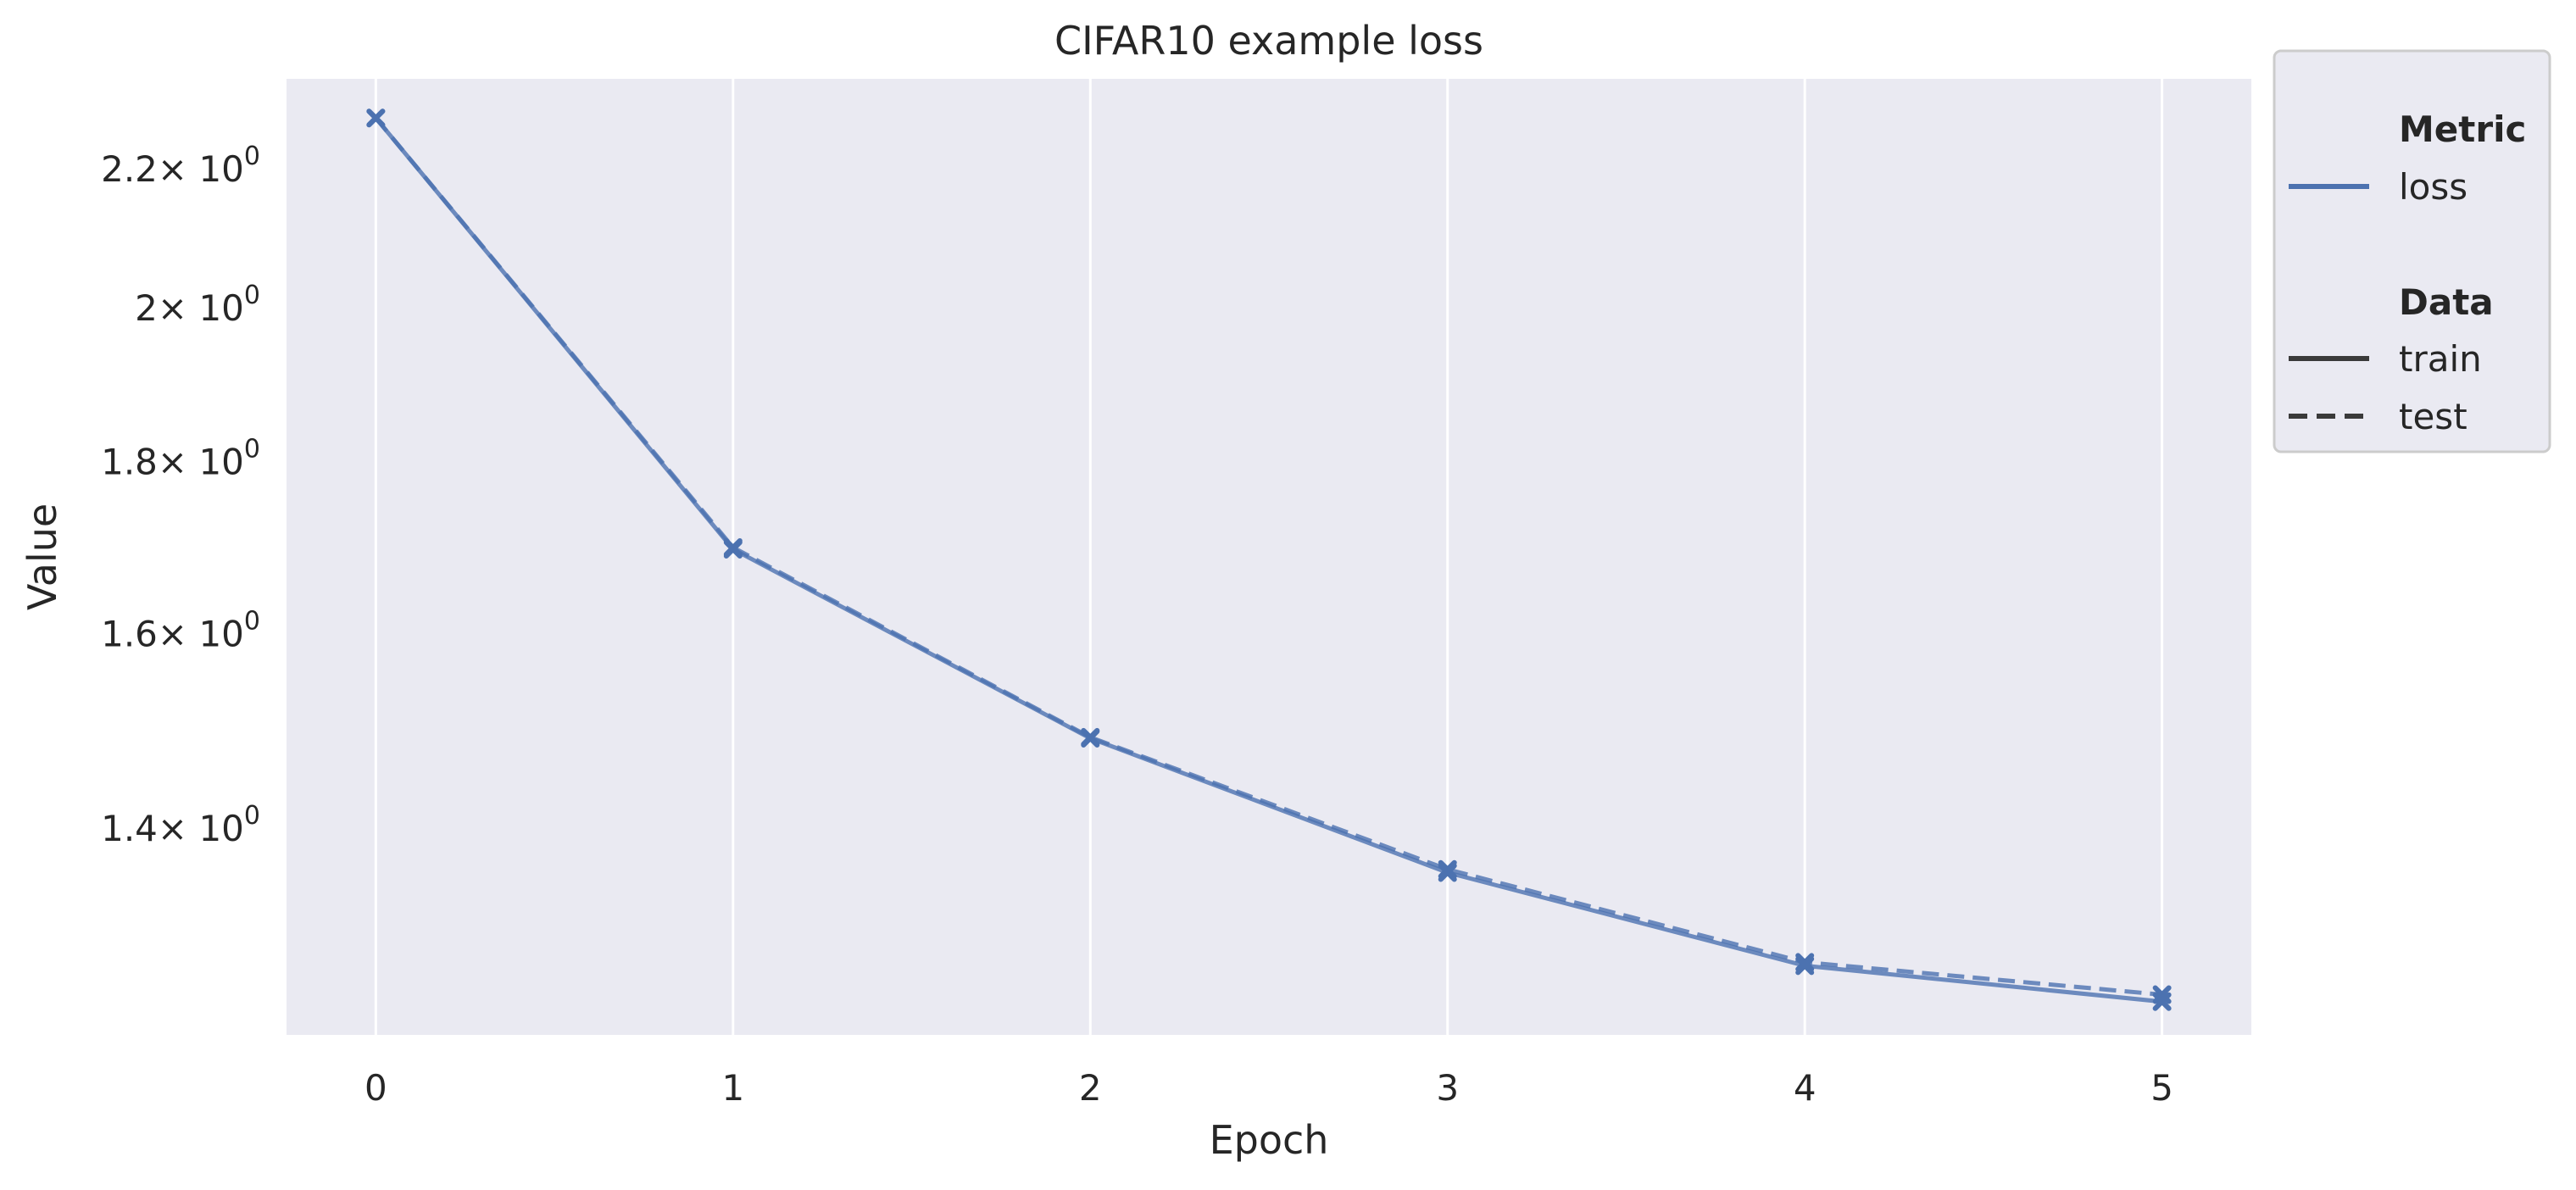 This screenshot has width=2576, height=1190. Describe the element at coordinates (1269, 1140) in the screenshot. I see `x-axis-label: Epoch` at that location.